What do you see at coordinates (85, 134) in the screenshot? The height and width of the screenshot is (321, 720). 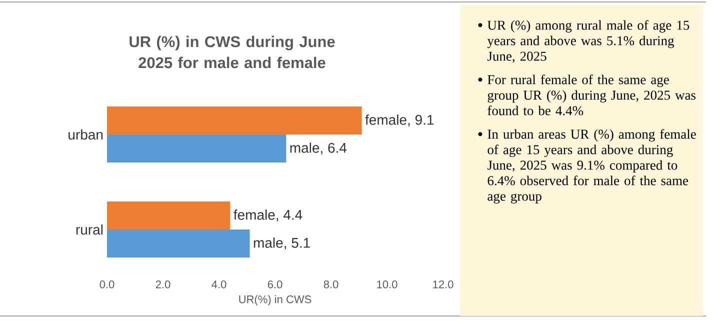 I see `y-tick-label: urban` at bounding box center [85, 134].